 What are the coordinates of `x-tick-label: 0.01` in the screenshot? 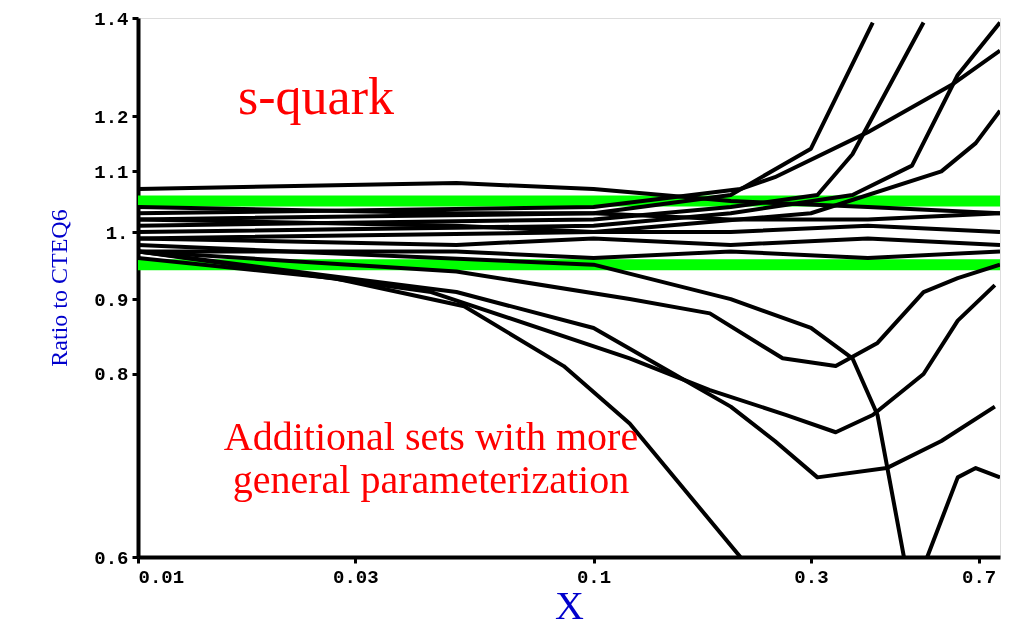 It's located at (161, 577).